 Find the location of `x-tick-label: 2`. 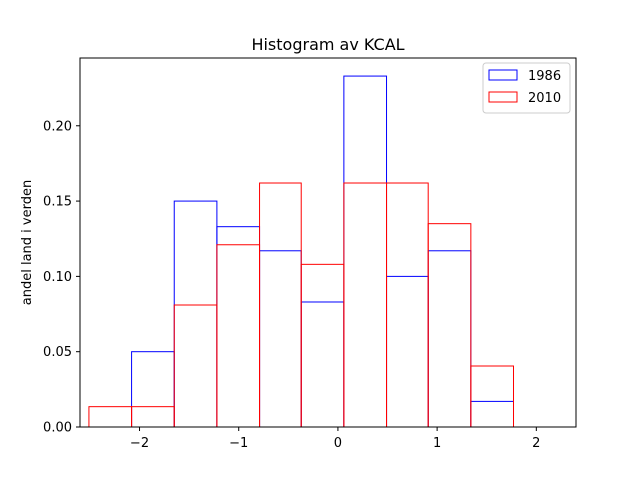

x-tick-label: 2 is located at coordinates (536, 443).